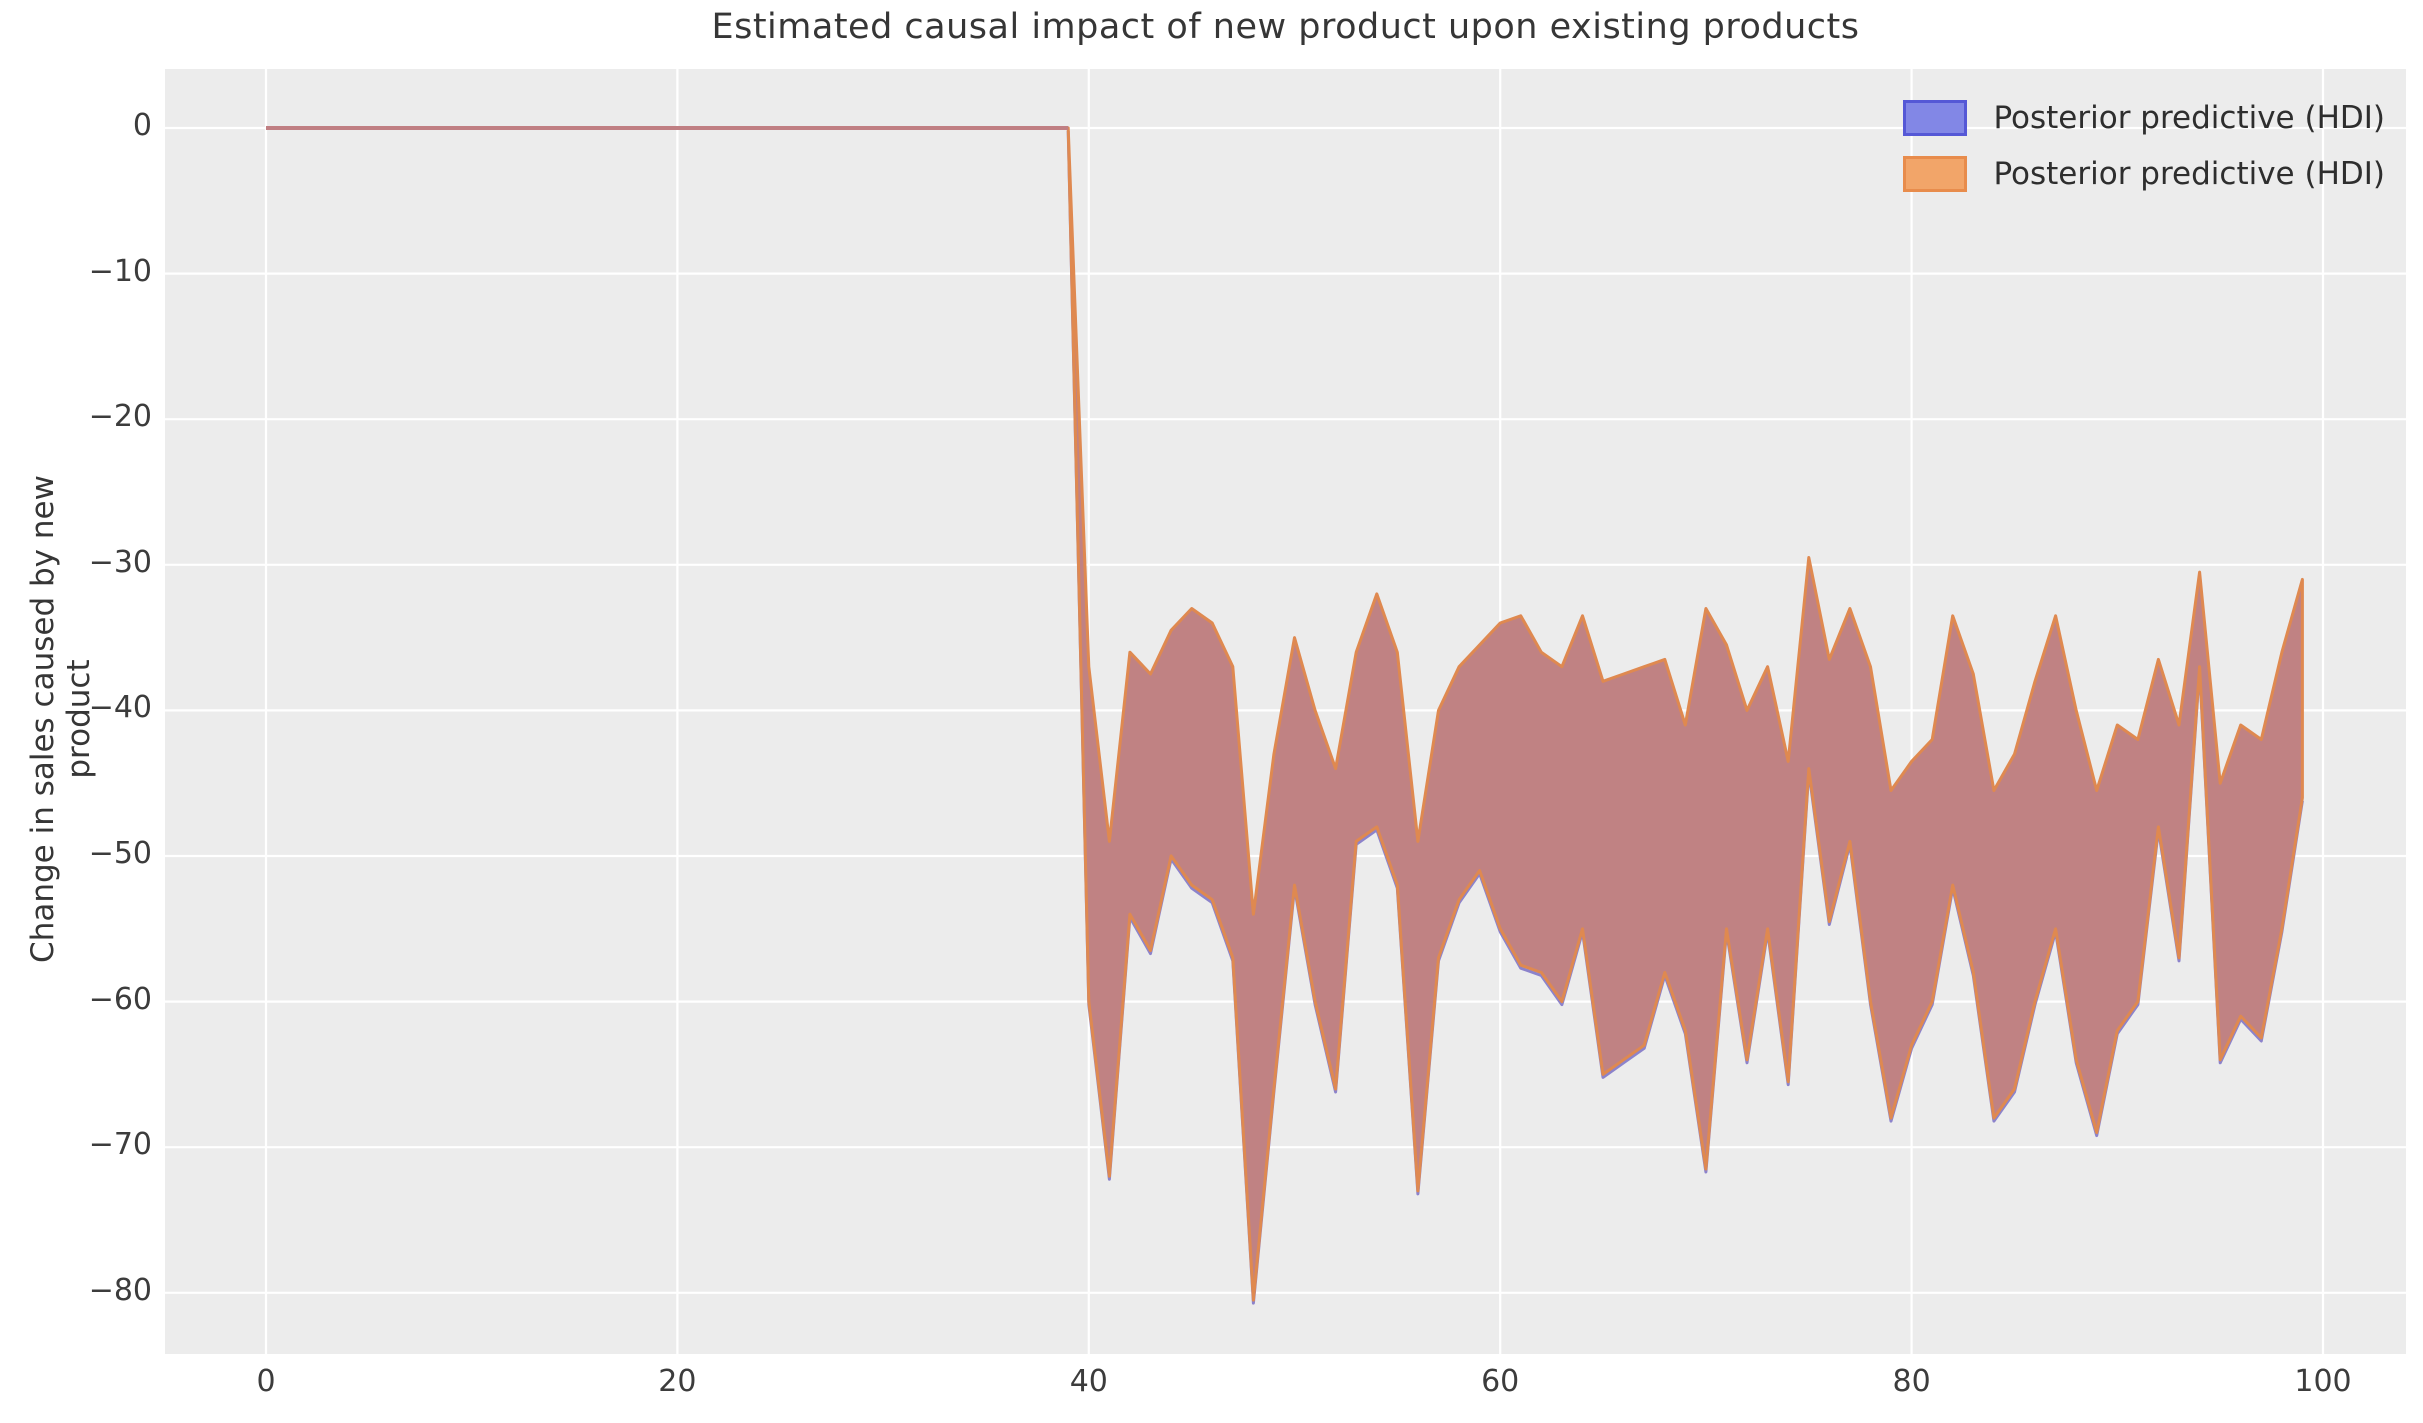  What do you see at coordinates (120, 1290) in the screenshot?
I see `y-tick-label: −80` at bounding box center [120, 1290].